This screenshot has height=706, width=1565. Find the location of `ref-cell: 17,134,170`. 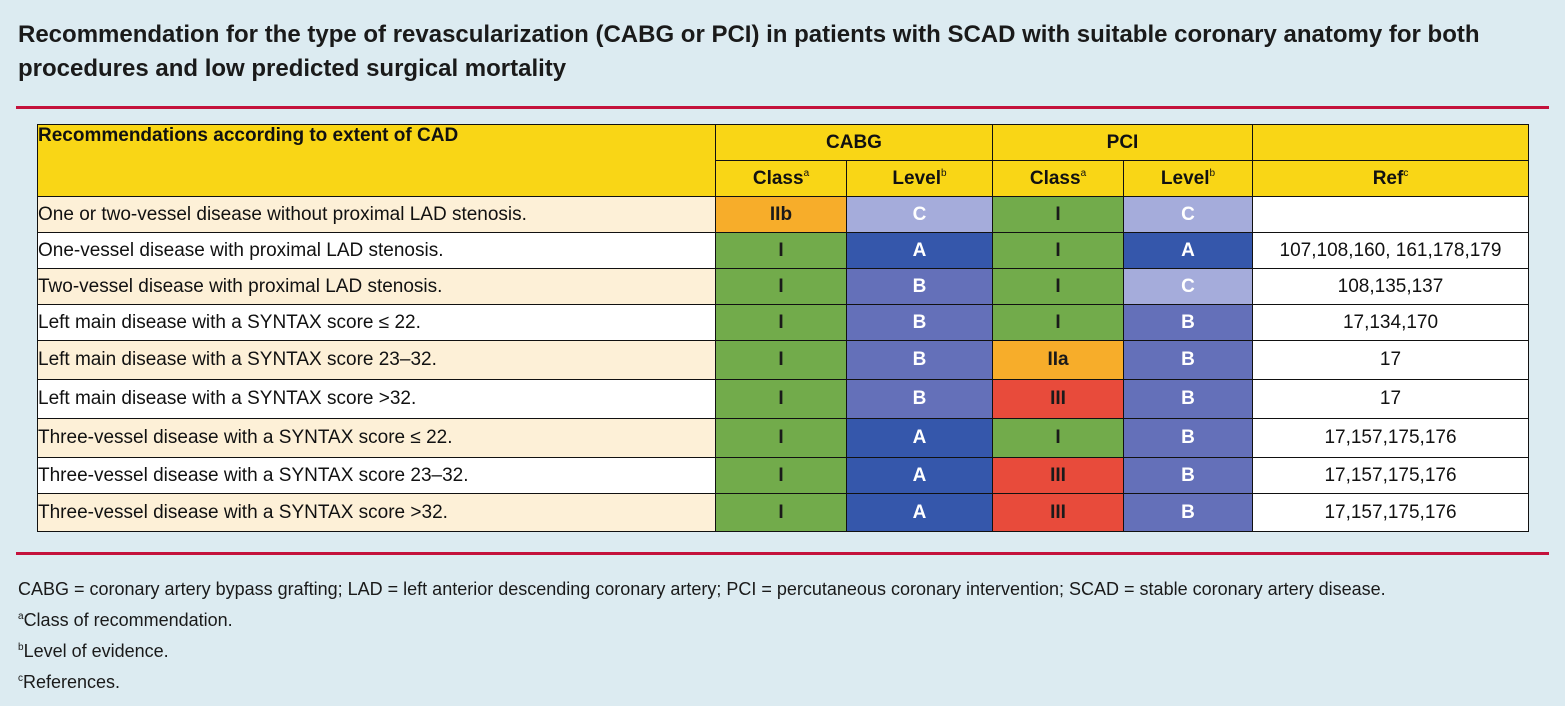

ref-cell: 17,134,170 is located at coordinates (1390, 322).